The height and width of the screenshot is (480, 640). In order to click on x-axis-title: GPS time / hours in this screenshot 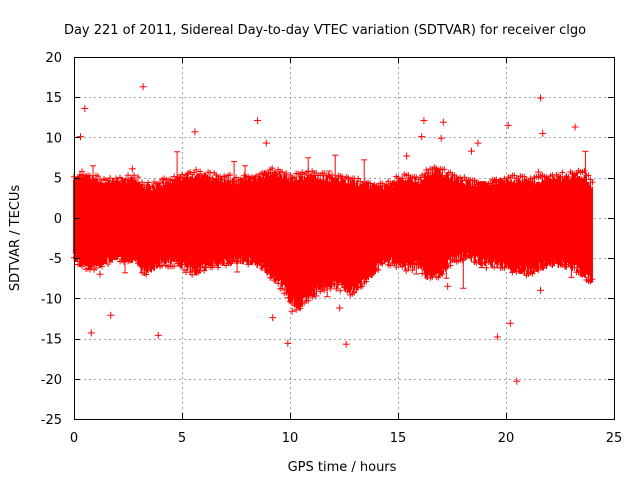, I will do `click(342, 467)`.